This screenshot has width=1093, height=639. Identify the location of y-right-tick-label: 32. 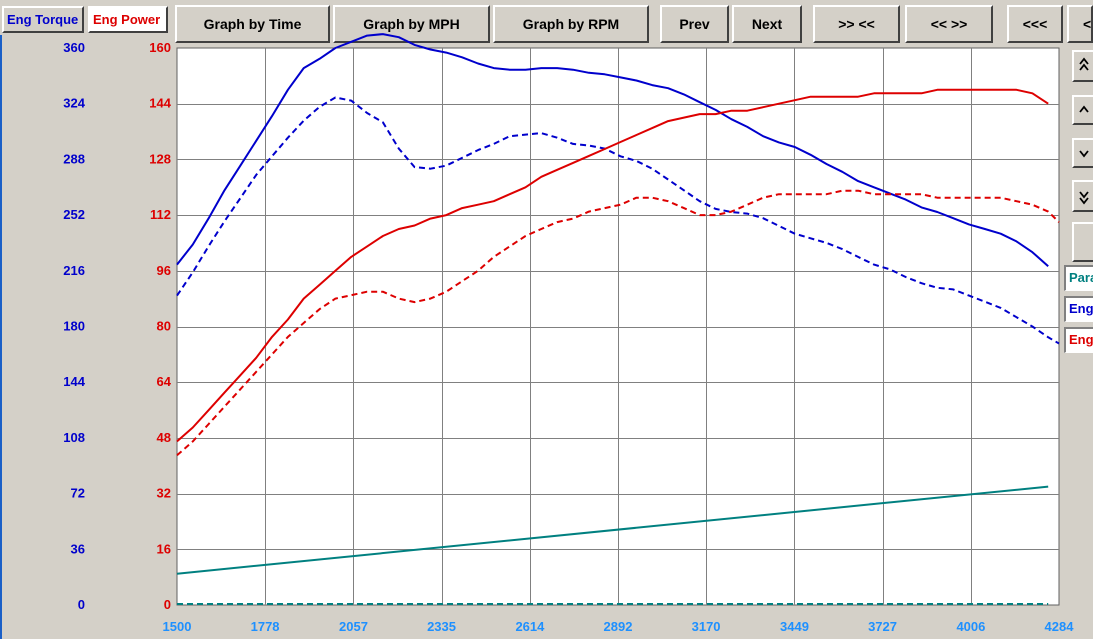
(164, 493).